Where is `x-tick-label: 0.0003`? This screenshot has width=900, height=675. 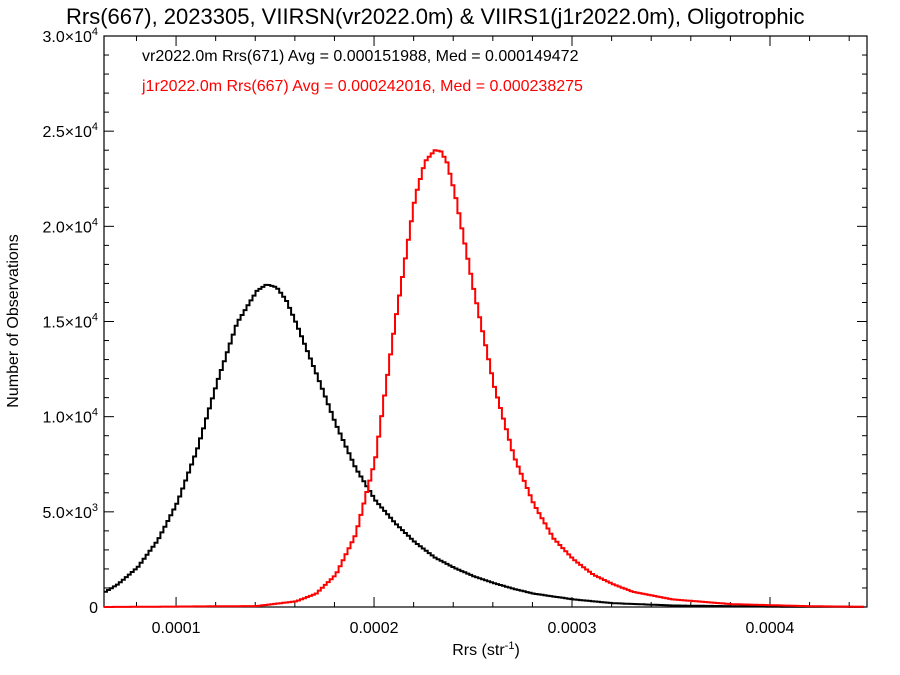 x-tick-label: 0.0003 is located at coordinates (572, 628).